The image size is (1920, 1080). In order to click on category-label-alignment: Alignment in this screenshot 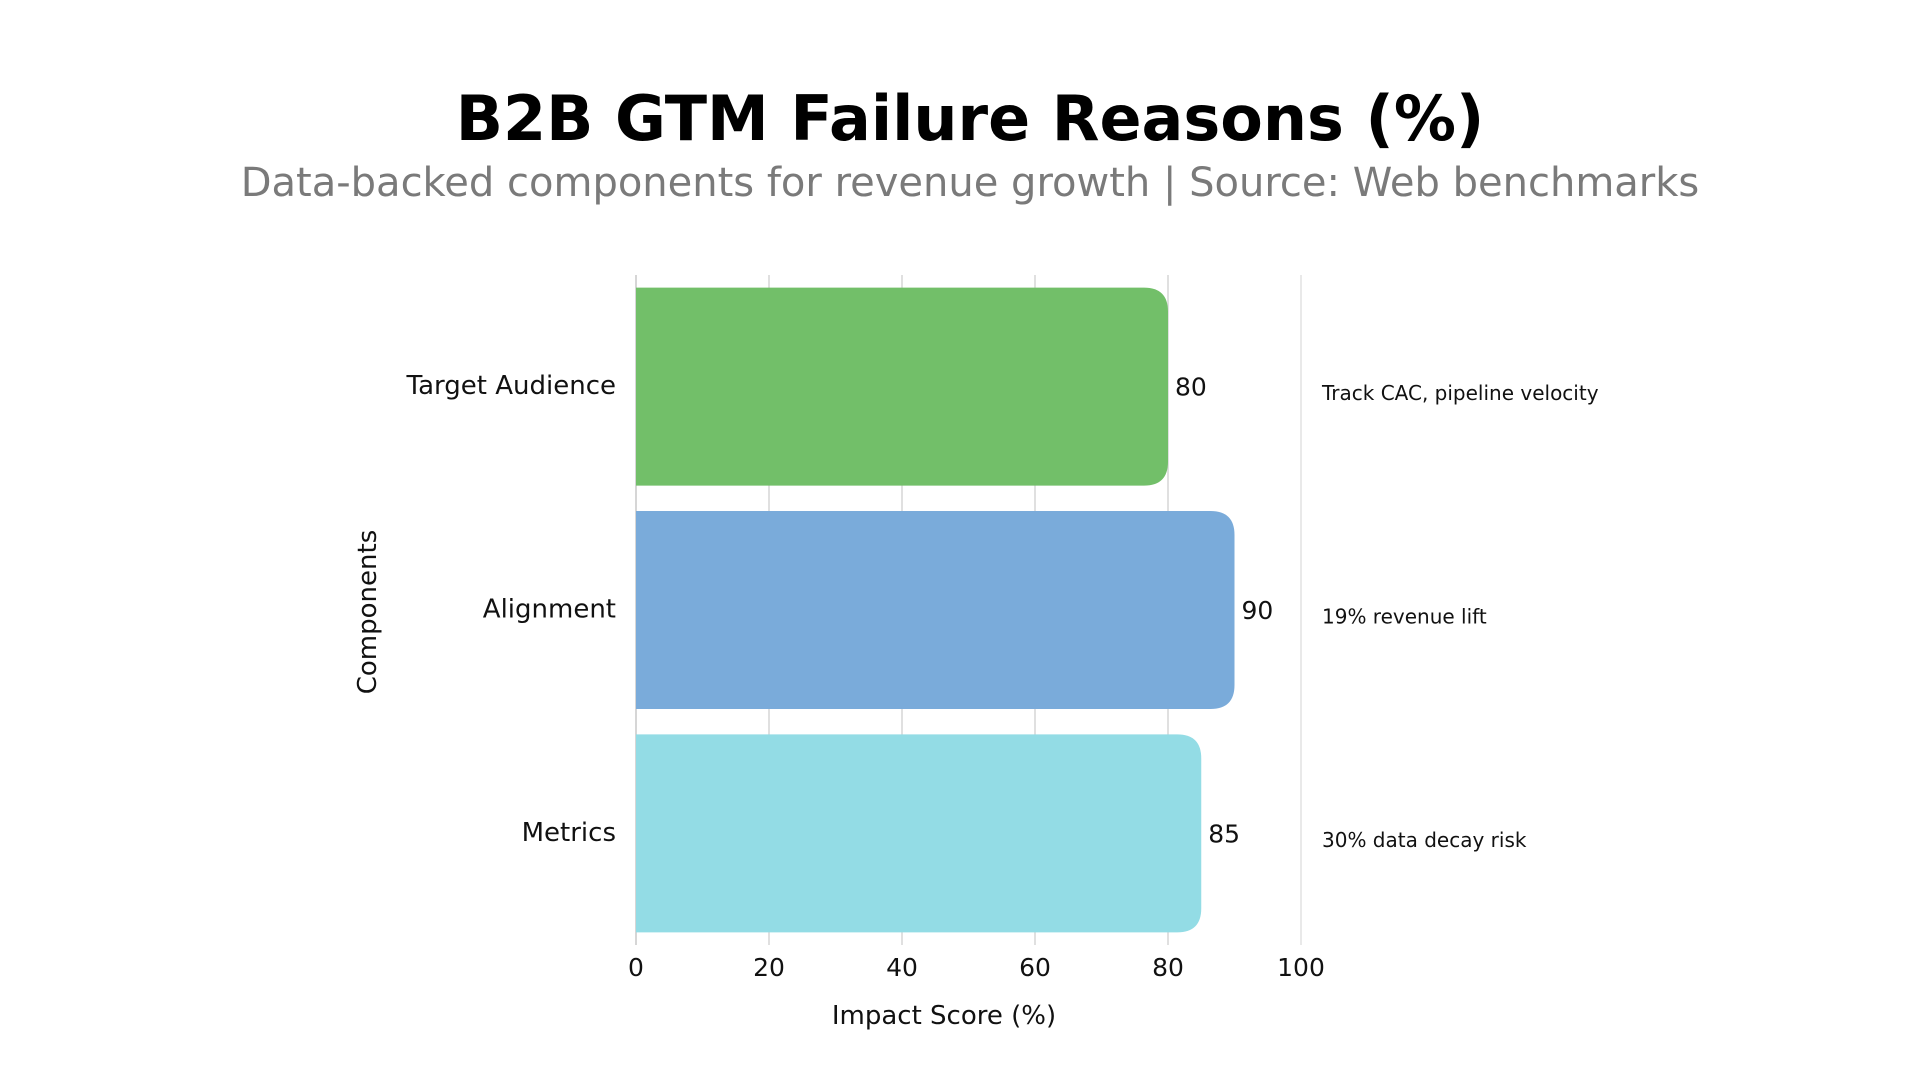, I will do `click(549, 610)`.